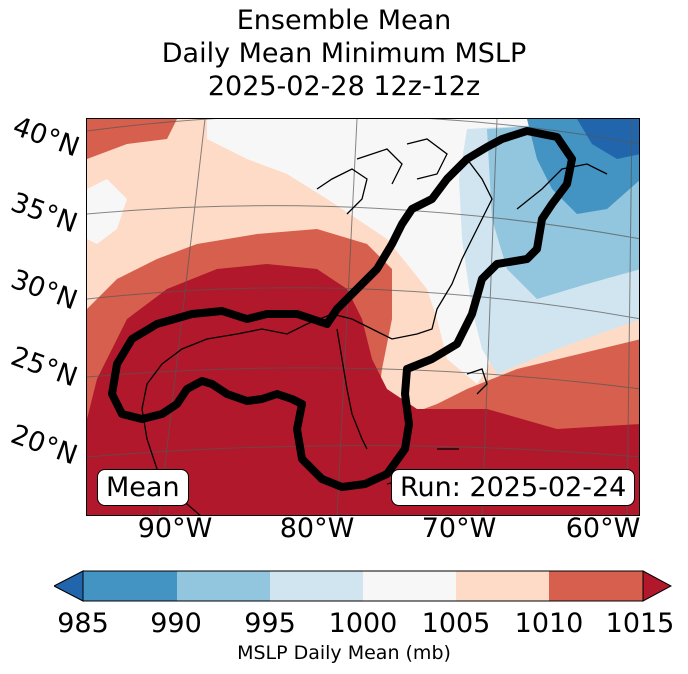  I want to click on lon-label-90w: 90°W, so click(175, 528).